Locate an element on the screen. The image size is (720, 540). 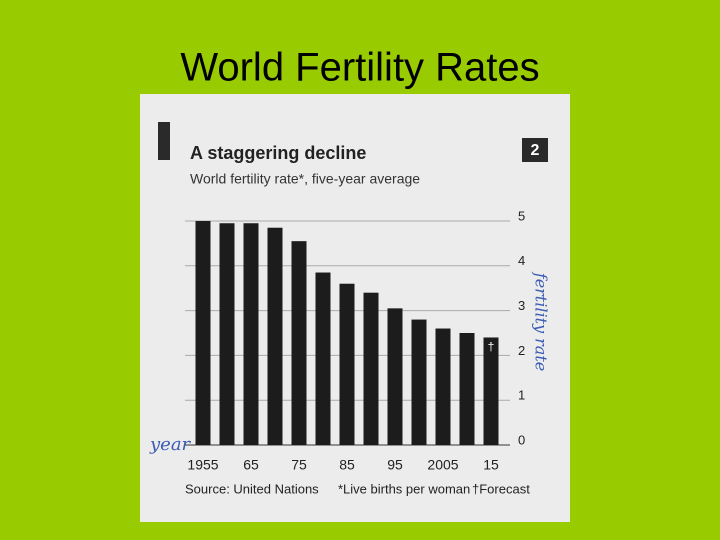
x-tick-label: 2005 is located at coordinates (442, 465).